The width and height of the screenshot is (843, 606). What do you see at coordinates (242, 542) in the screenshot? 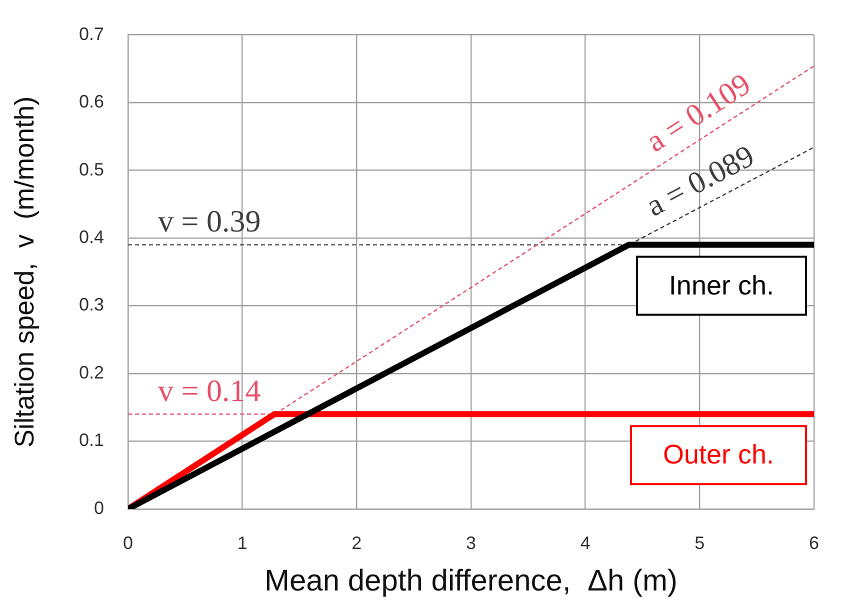
I see `x-tick-label: 1` at bounding box center [242, 542].